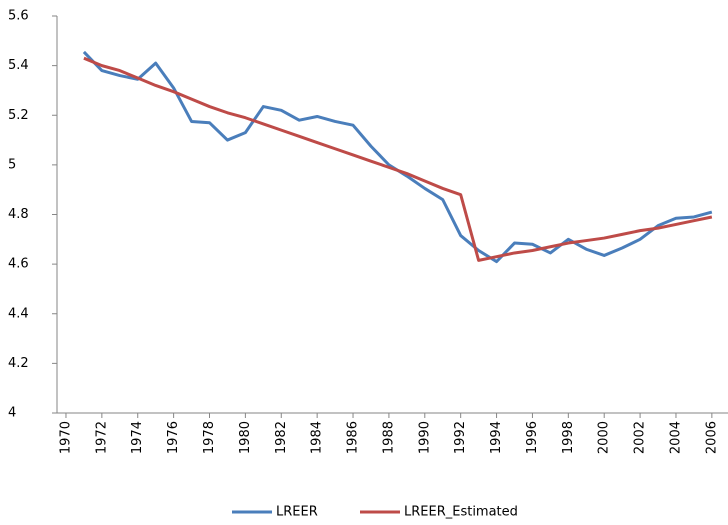 Image resolution: width=728 pixels, height=525 pixels. Describe the element at coordinates (18, 214) in the screenshot. I see `y-tick-label: 4.8` at that location.